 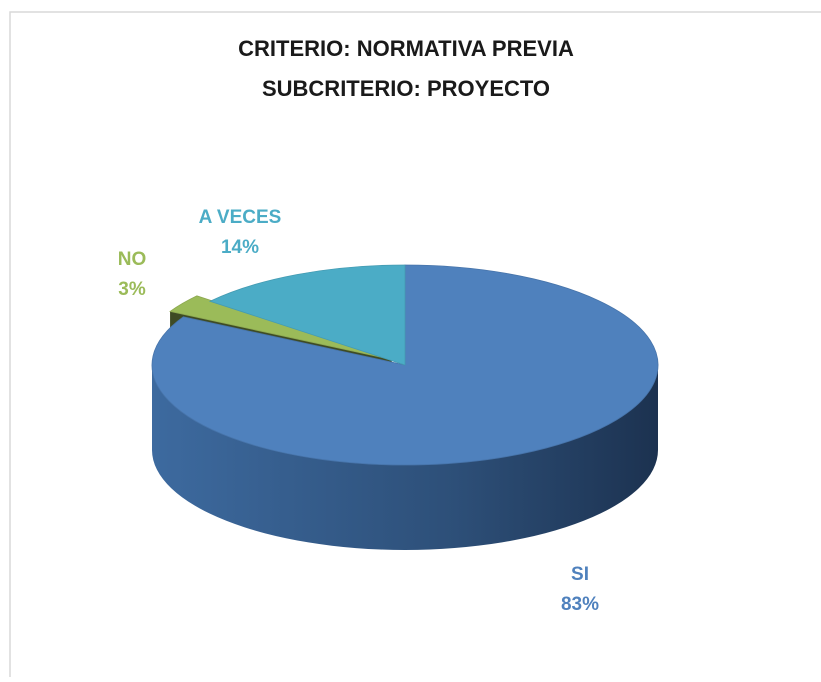 What do you see at coordinates (240, 217) in the screenshot?
I see `slice-label: A VECES` at bounding box center [240, 217].